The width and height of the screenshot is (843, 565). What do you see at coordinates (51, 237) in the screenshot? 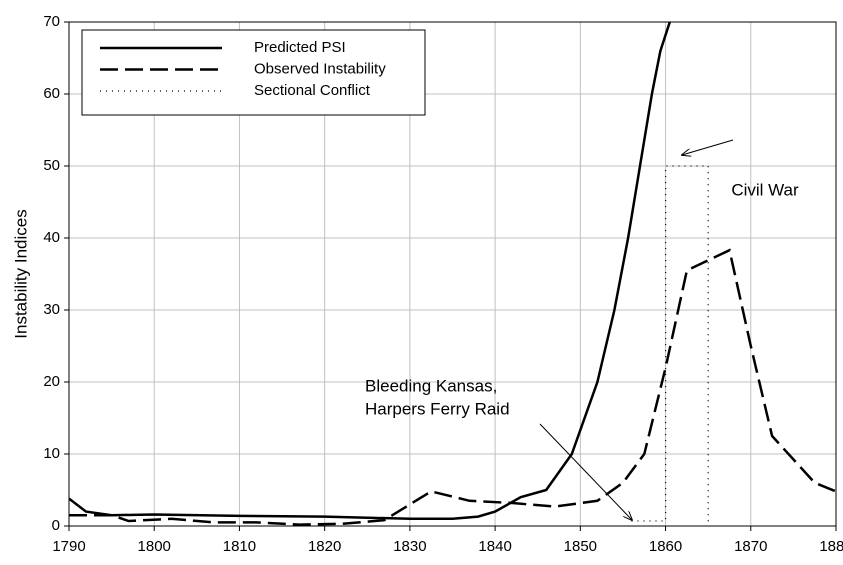
I see `y-tick-label: 40` at bounding box center [51, 237].